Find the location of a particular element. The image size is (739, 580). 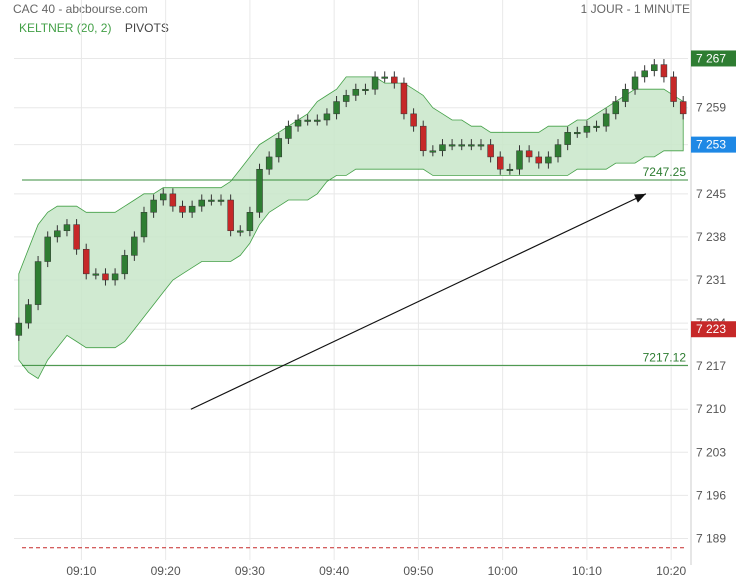

price-tick-label: 7 245 is located at coordinates (711, 194).